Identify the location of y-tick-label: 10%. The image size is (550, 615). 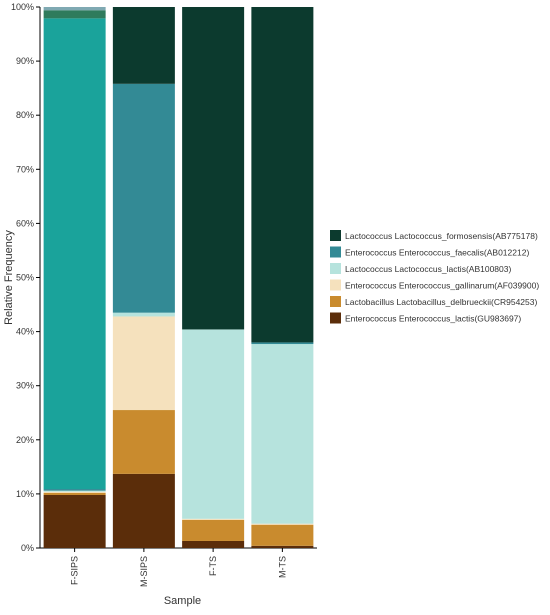
(25, 494).